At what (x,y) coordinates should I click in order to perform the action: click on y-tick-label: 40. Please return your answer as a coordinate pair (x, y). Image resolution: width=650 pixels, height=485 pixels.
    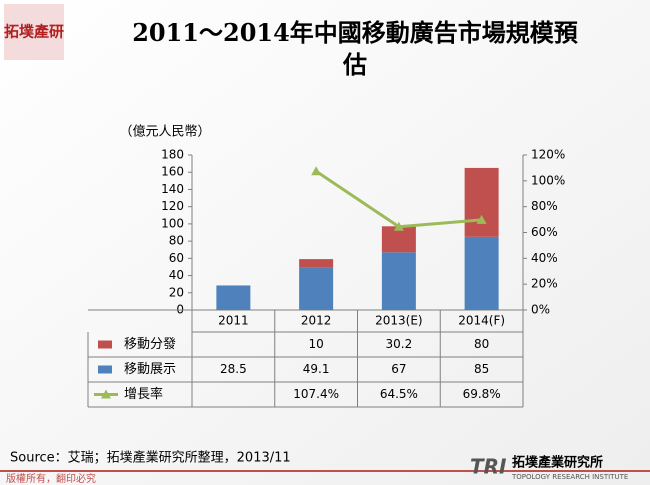
    Looking at the image, I should click on (176, 275).